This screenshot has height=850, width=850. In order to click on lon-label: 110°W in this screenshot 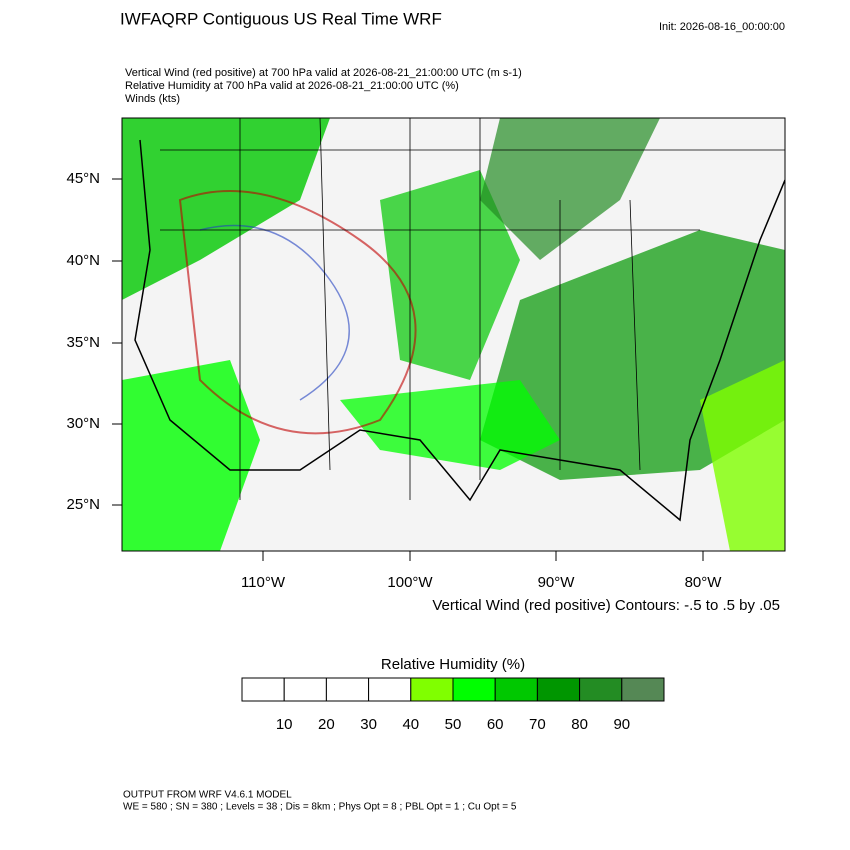, I will do `click(263, 582)`.